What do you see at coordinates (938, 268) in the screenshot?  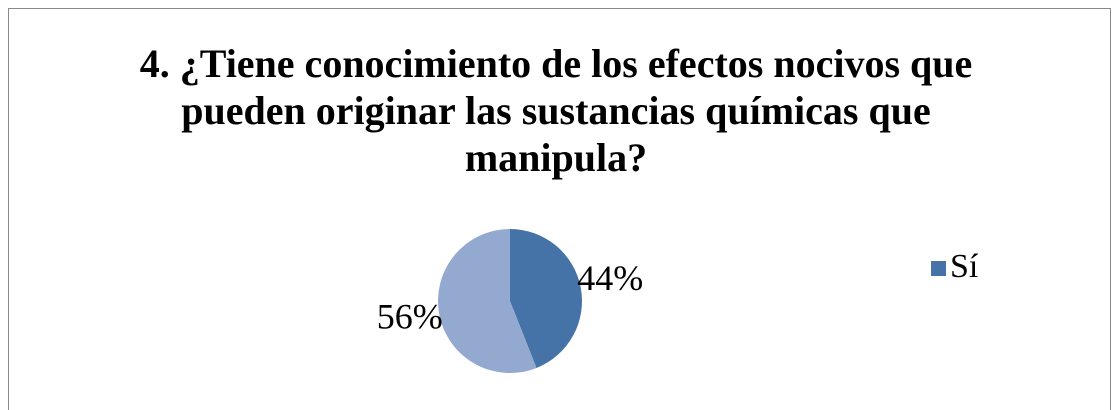 I see `legend-swatch` at bounding box center [938, 268].